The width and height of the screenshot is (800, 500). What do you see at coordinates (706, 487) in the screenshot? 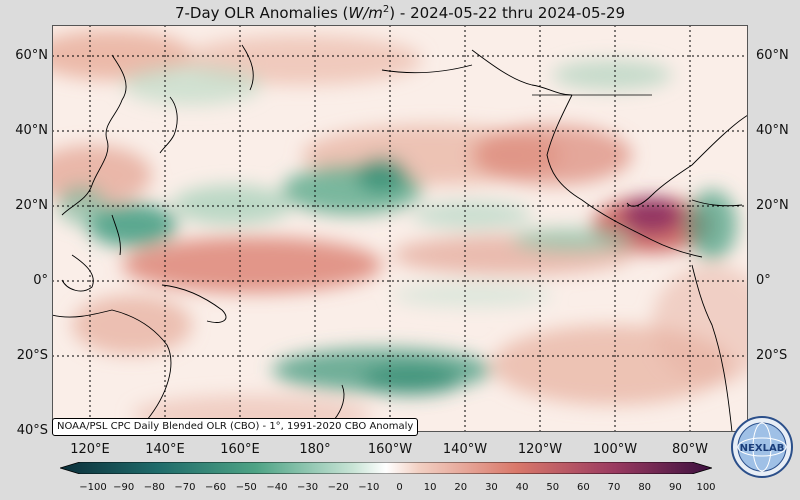
I see `colorbar-tick-label: 100` at bounding box center [706, 487].